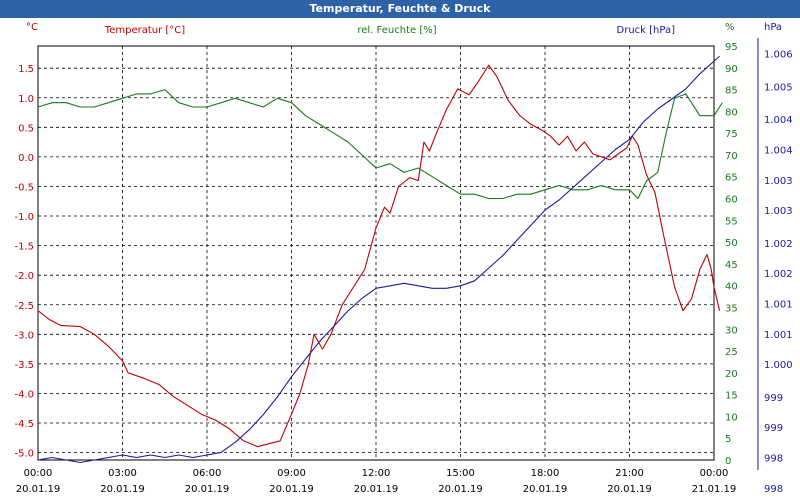 The image size is (800, 500). I want to click on humidity-unit-label: %, so click(730, 27).